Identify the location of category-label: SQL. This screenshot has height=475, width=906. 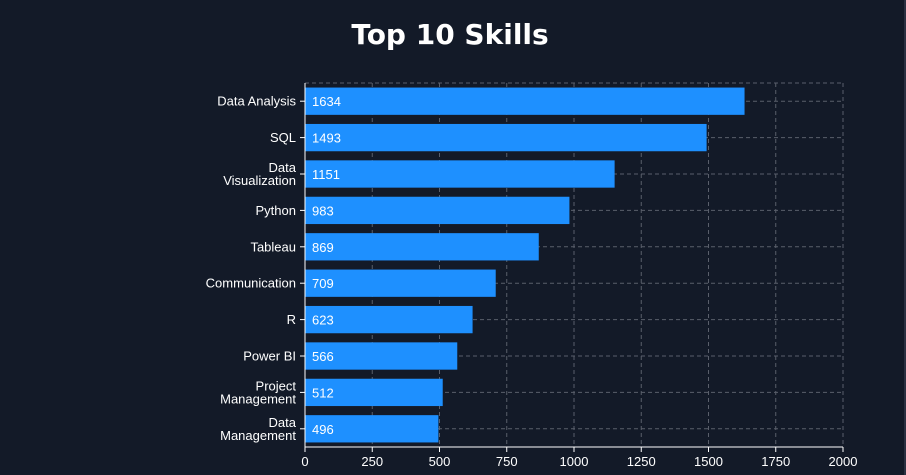
(283, 137).